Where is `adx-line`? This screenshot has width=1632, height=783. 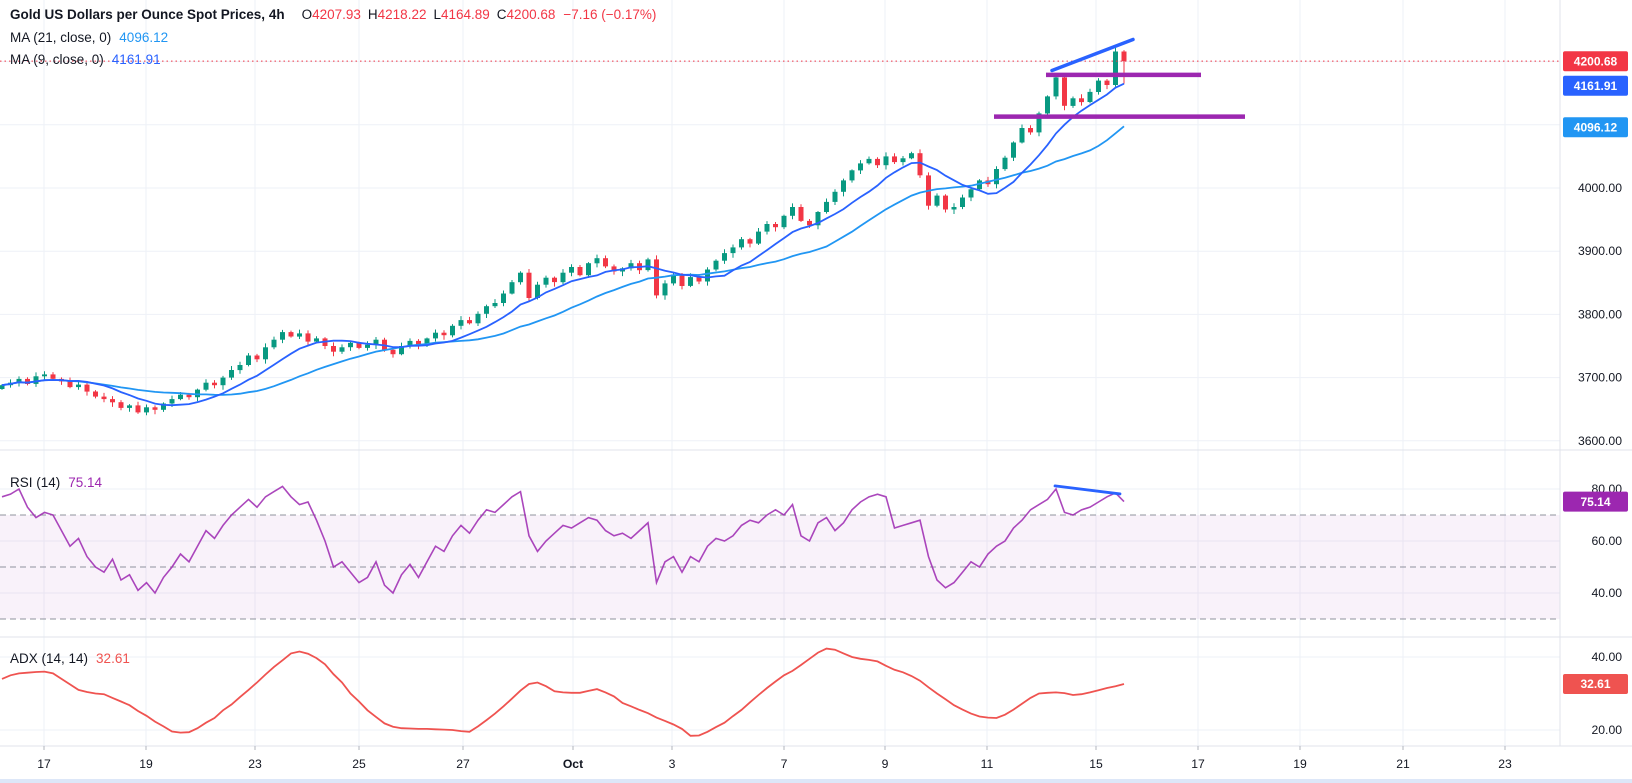
adx-line is located at coordinates (563, 692).